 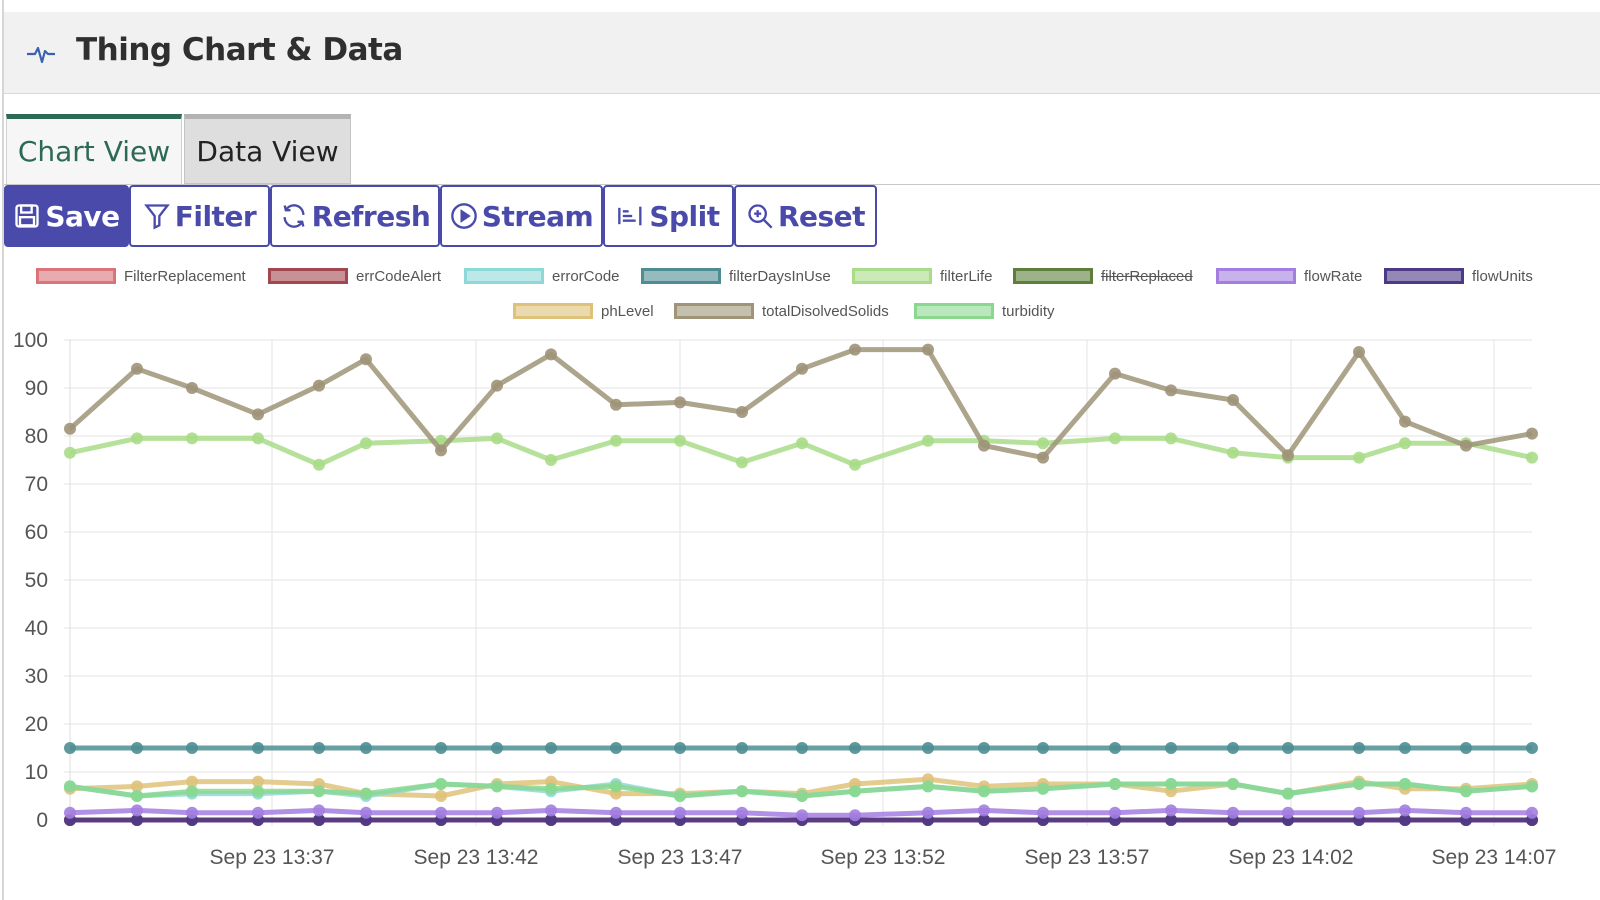 I want to click on legend-label: phLevel, so click(x=627, y=311).